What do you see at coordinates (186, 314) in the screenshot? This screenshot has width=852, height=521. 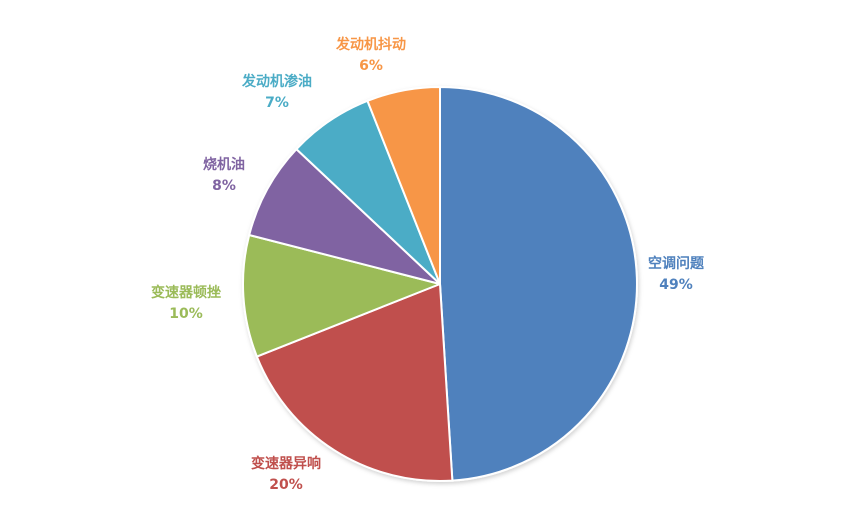 I see `slice-percent-3: 10%` at bounding box center [186, 314].